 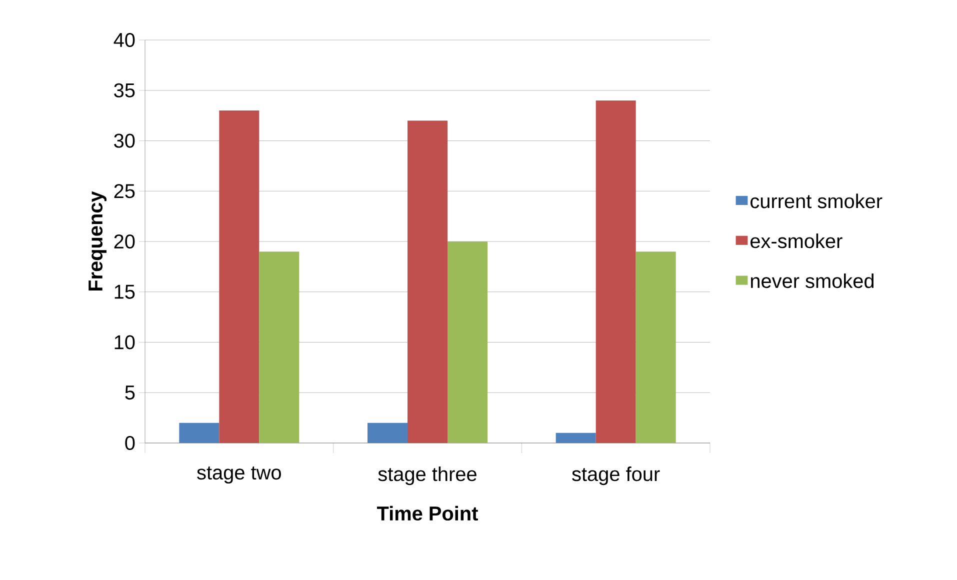 What do you see at coordinates (427, 513) in the screenshot?
I see `x-axis-title: Time Point` at bounding box center [427, 513].